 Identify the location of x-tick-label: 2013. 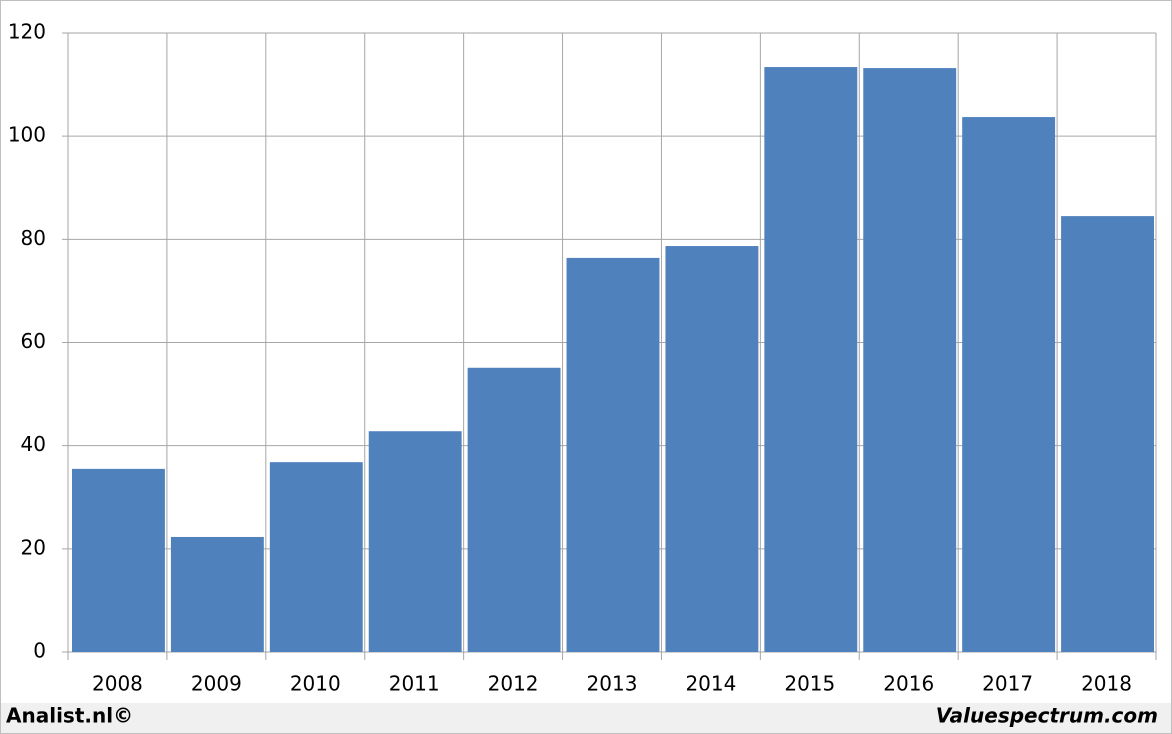
(612, 684).